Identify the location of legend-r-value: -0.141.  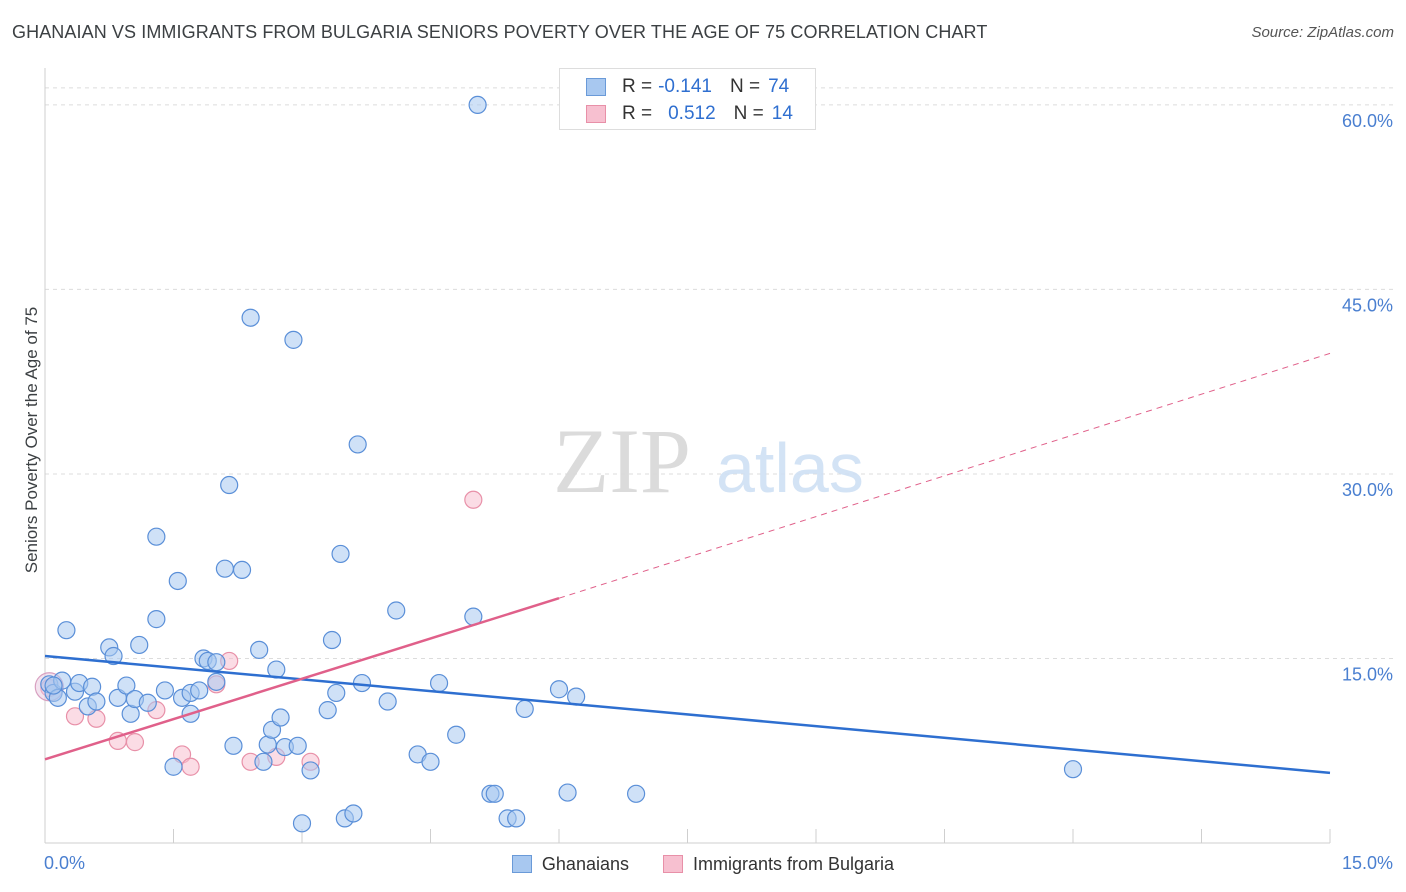
(685, 86).